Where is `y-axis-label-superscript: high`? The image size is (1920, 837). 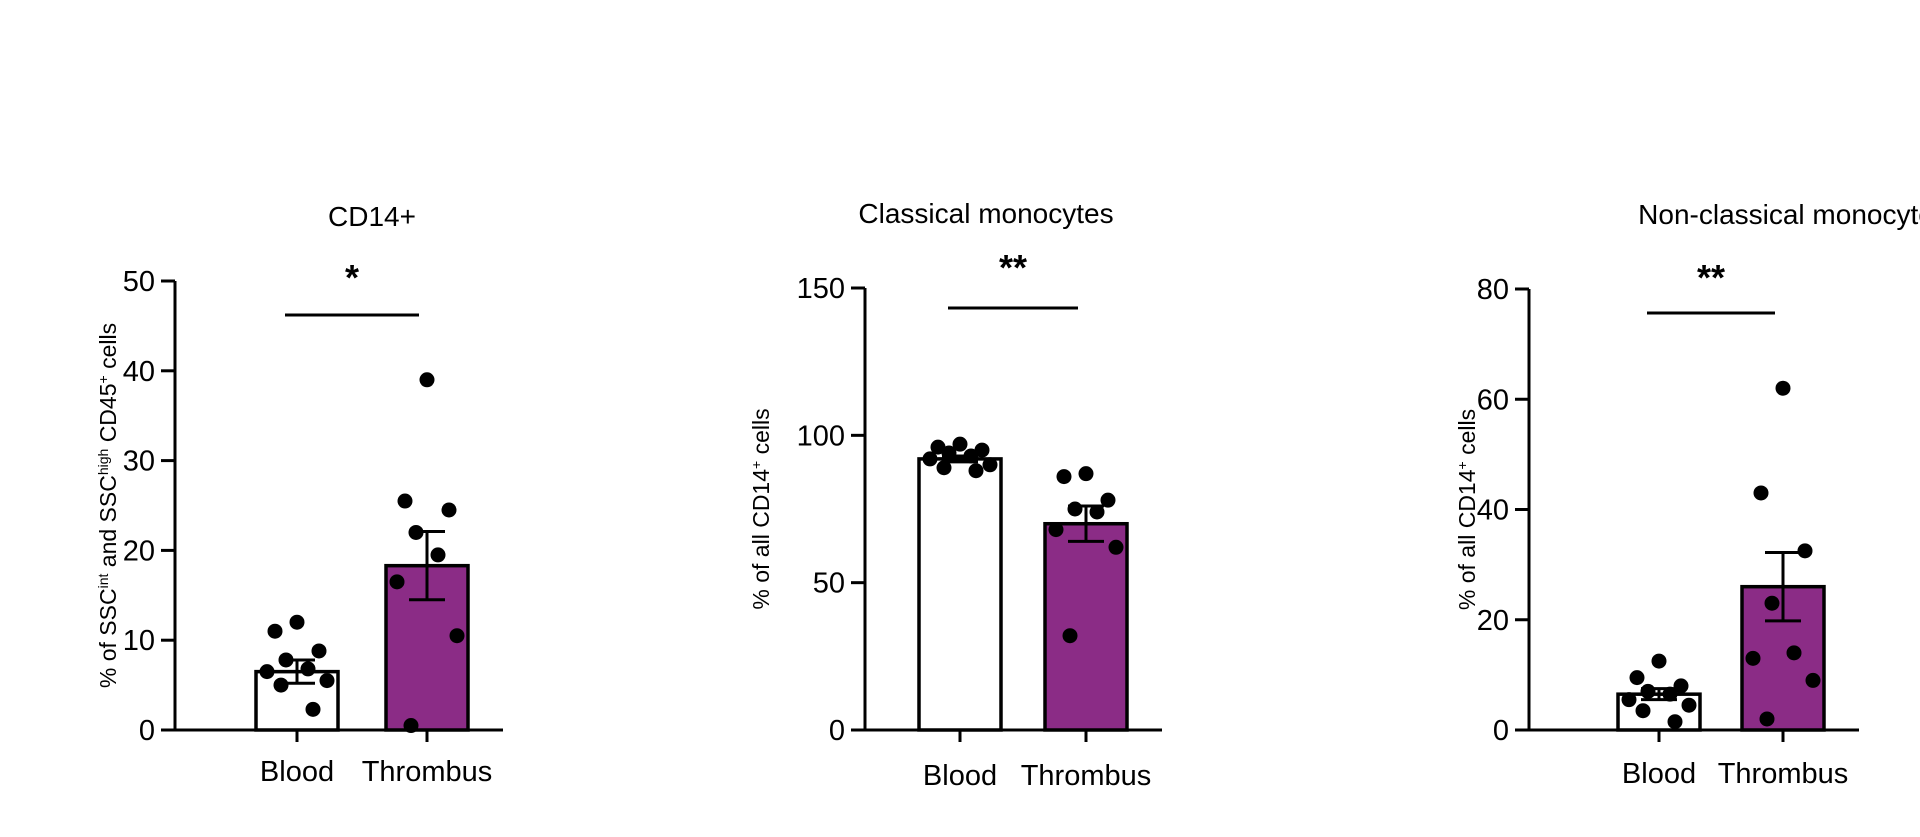 y-axis-label-superscript: high is located at coordinates (103, 462).